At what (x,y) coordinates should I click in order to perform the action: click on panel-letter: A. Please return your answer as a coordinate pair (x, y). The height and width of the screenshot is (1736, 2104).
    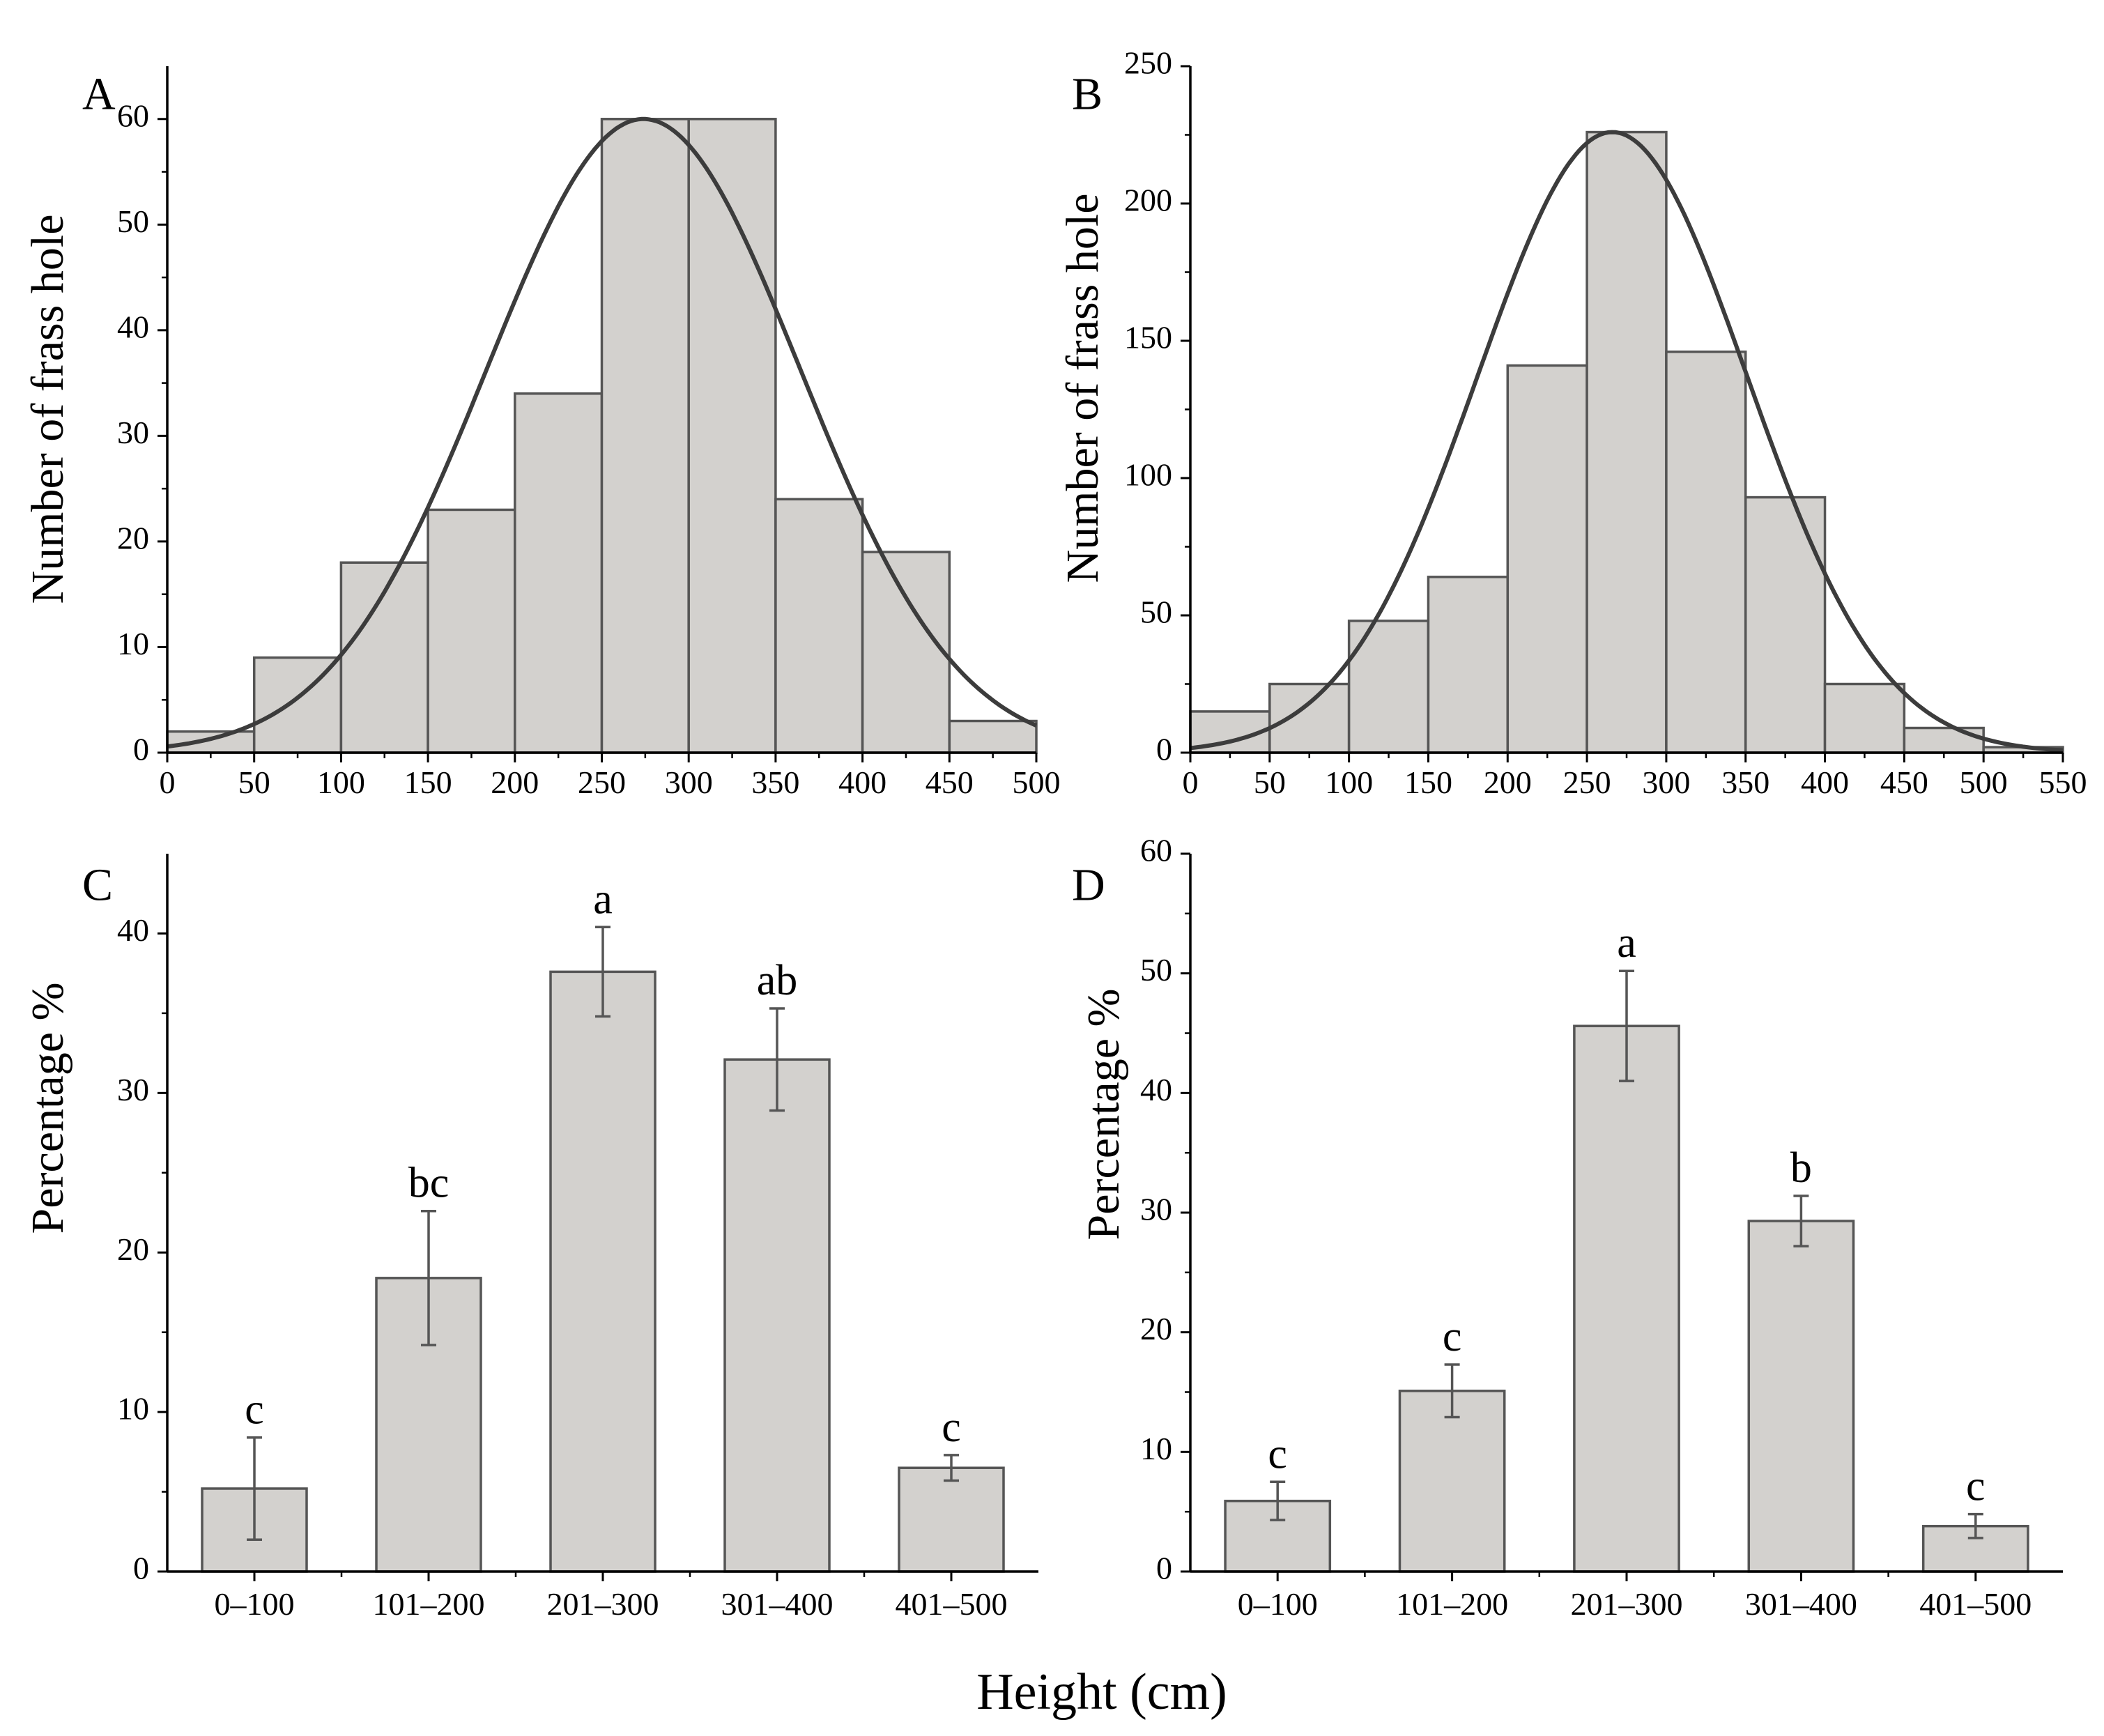
    Looking at the image, I should click on (99, 93).